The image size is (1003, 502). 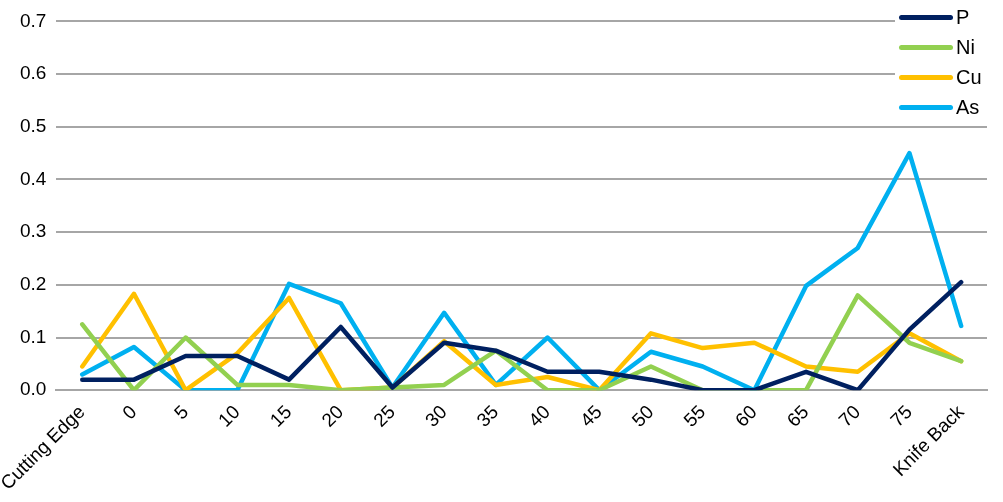 I want to click on y-tick-label: 0.0, so click(x=33, y=389).